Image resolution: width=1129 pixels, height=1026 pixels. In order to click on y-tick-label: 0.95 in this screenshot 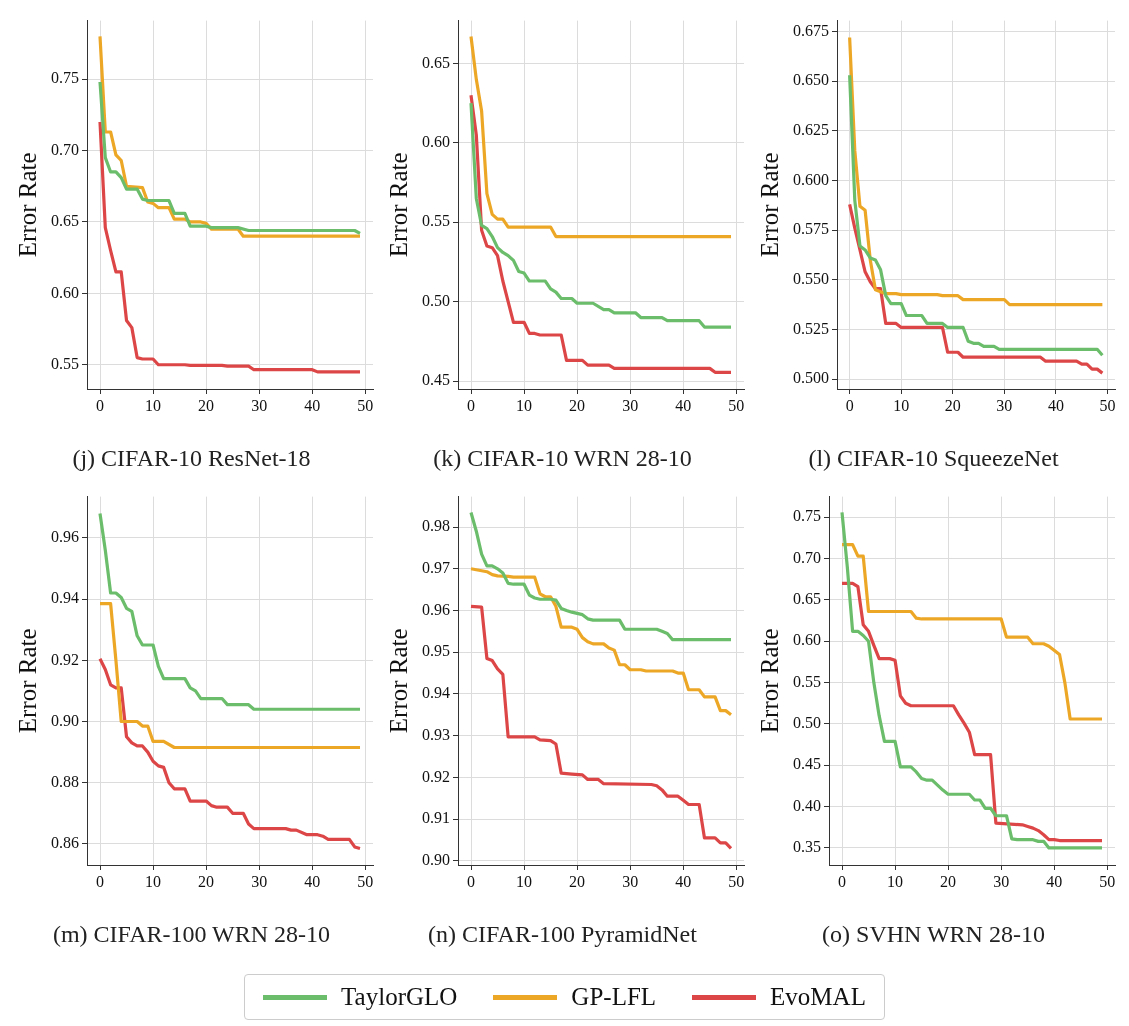, I will do `click(436, 651)`.